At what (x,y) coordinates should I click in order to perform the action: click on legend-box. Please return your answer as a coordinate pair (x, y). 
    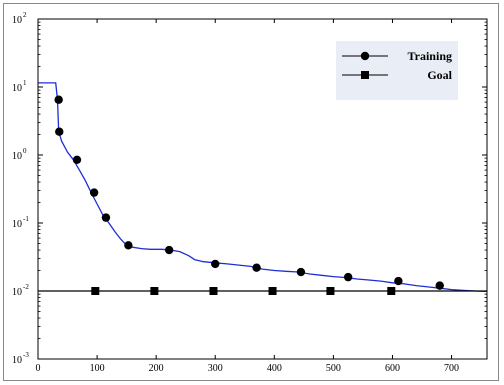
    Looking at the image, I should click on (397, 70).